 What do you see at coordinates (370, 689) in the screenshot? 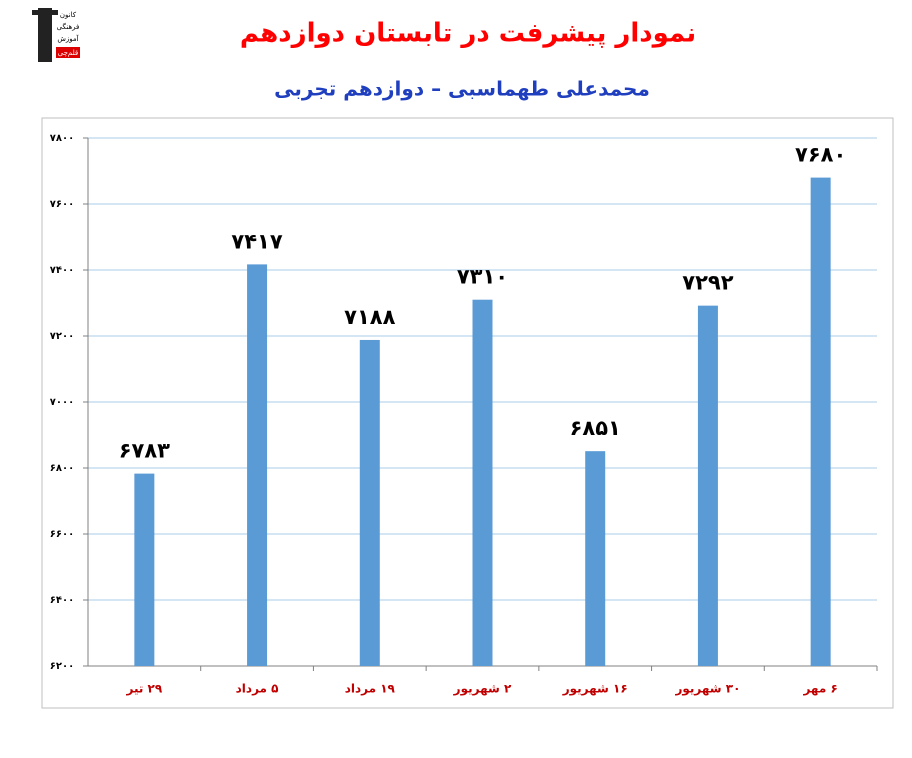
I see `x-tick-label: ۱۹ مرداد` at bounding box center [370, 689].